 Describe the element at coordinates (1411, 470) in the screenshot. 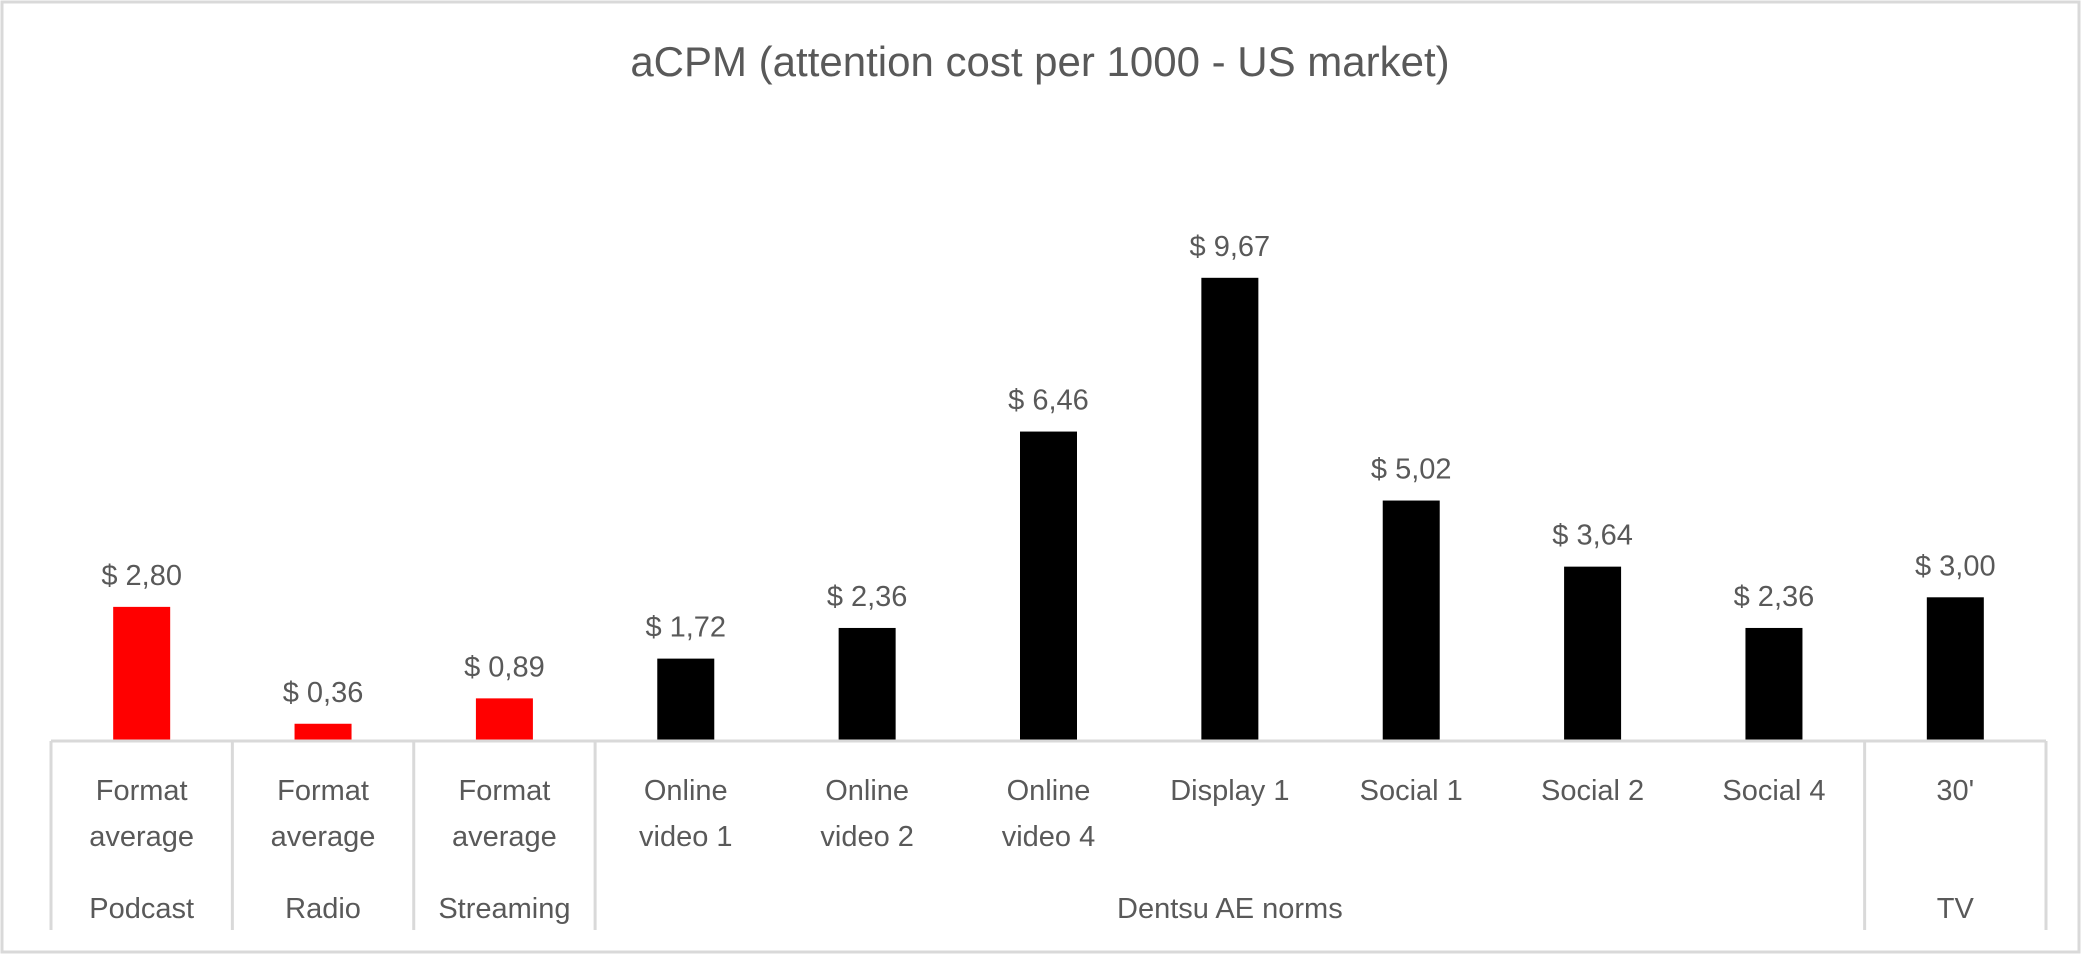

I see `data-label: $ 5,02` at that location.